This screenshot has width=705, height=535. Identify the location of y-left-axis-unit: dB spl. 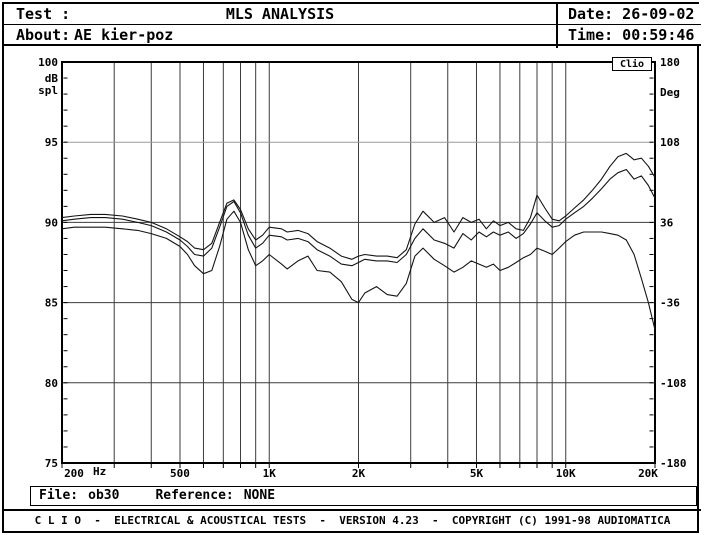
(48, 84).